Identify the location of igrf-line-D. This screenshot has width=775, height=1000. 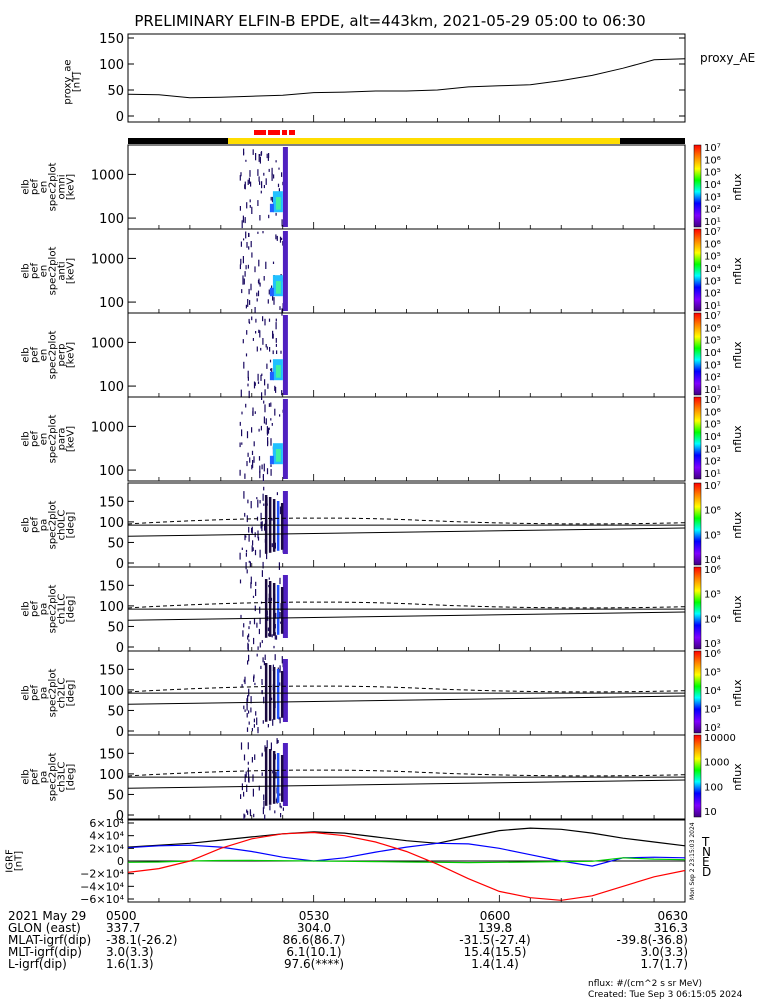
(406, 866).